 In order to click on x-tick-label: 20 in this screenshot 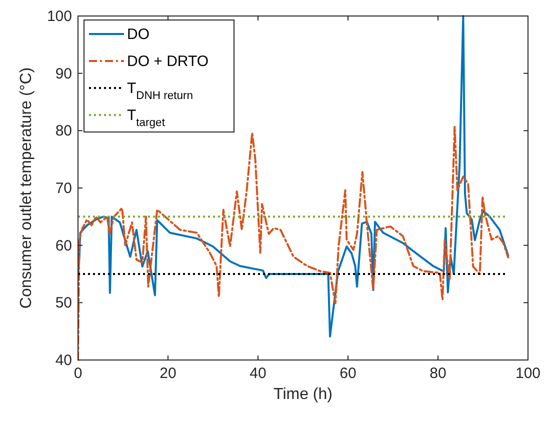, I will do `click(168, 373)`.